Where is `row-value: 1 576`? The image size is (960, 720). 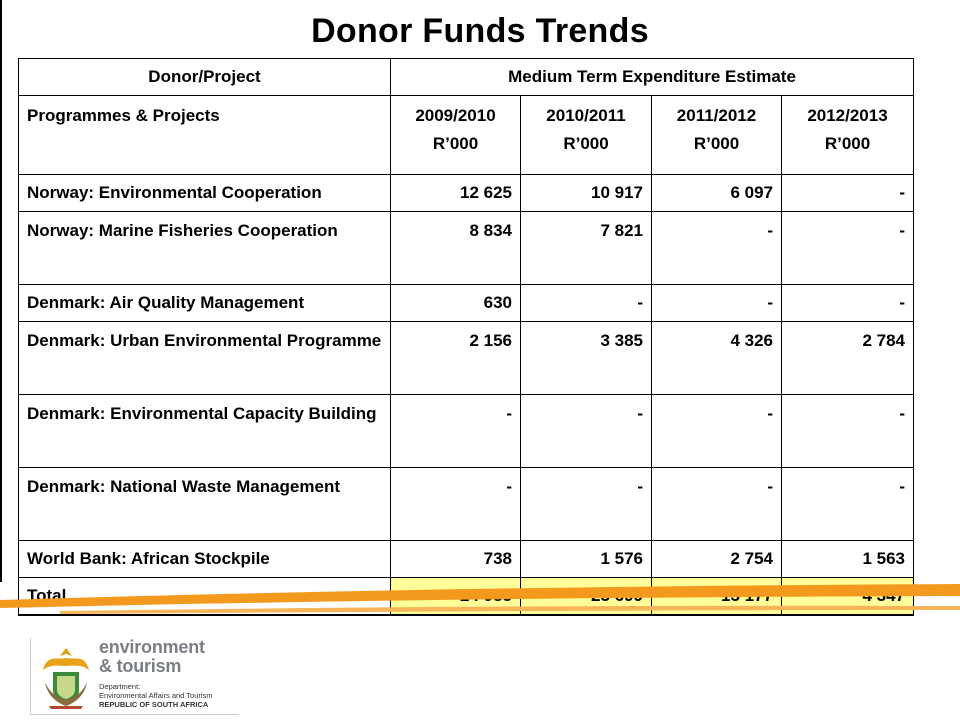 row-value: 1 576 is located at coordinates (586, 559).